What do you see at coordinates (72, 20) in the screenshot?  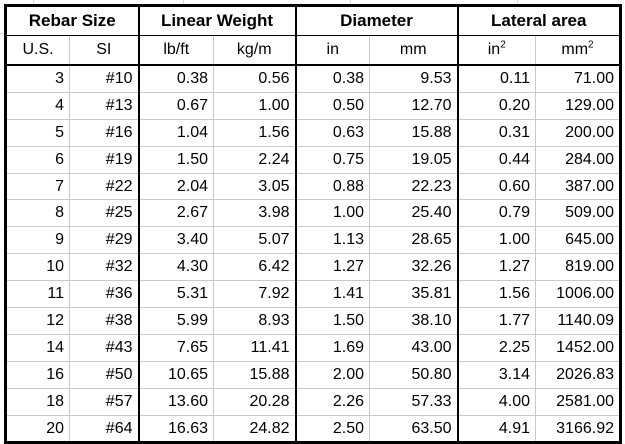 I see `group-header-rebar-size: Rebar Size` at bounding box center [72, 20].